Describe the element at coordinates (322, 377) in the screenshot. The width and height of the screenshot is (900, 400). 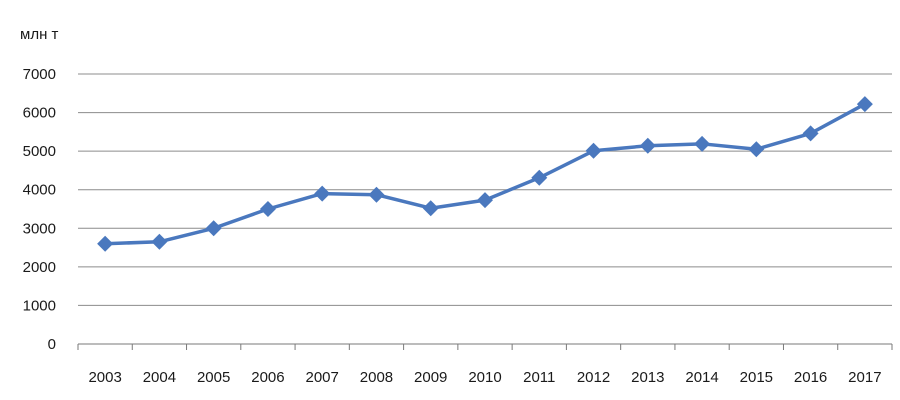
I see `x-tick-label: 2007` at that location.